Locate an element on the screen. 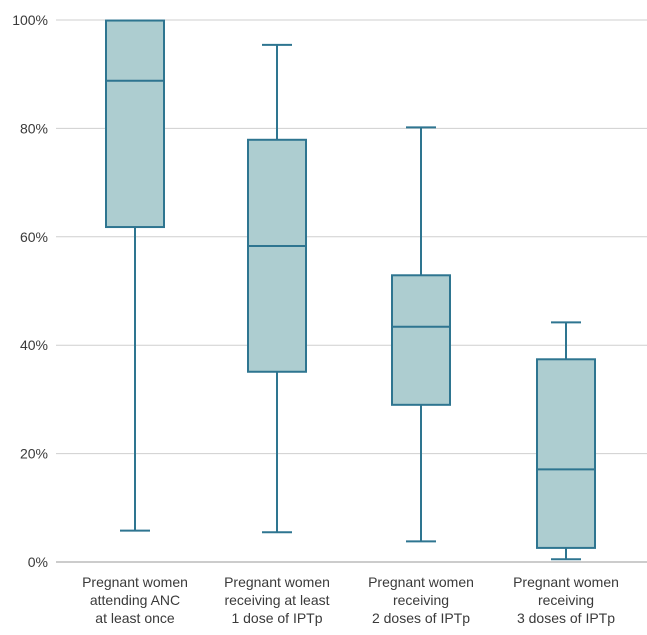 This screenshot has height=635, width=647. y-tick-label: 40% is located at coordinates (34, 345).